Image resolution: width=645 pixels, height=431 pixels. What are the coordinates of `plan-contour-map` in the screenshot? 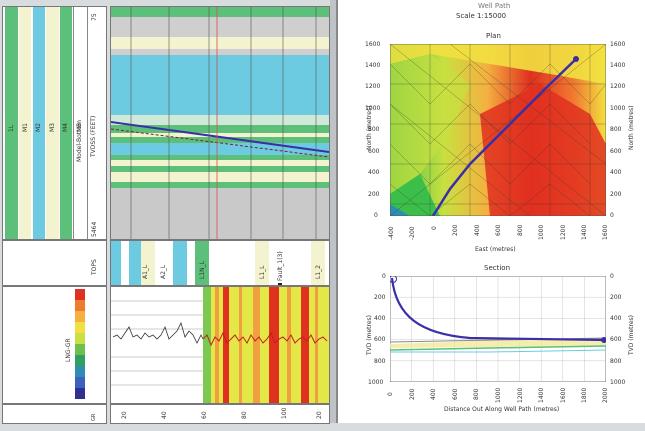 It's located at (498, 130).